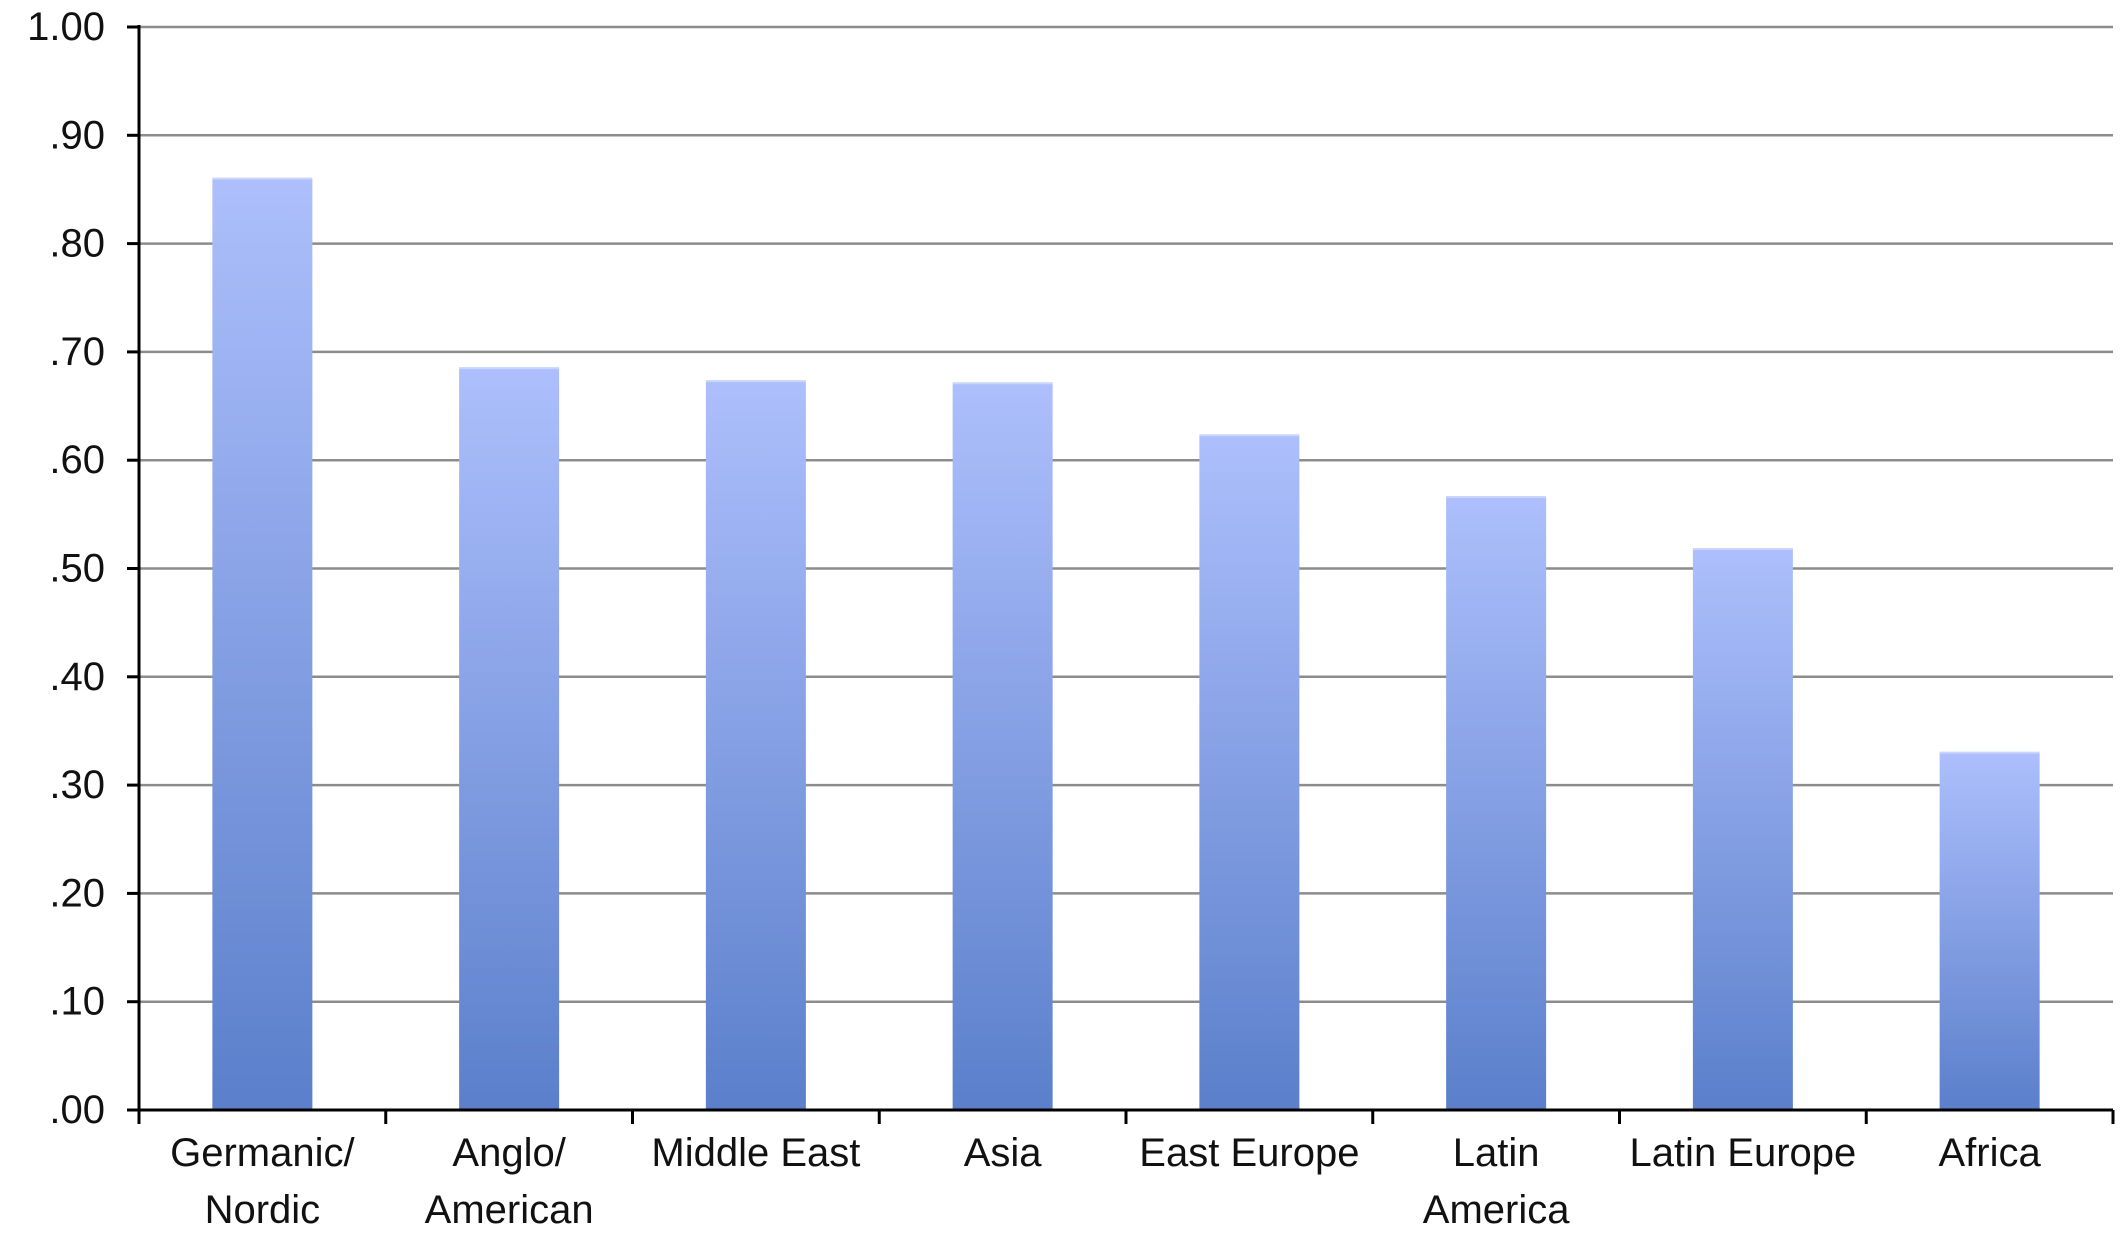 This screenshot has width=2126, height=1237. I want to click on y-tick-label: .70, so click(77, 352).